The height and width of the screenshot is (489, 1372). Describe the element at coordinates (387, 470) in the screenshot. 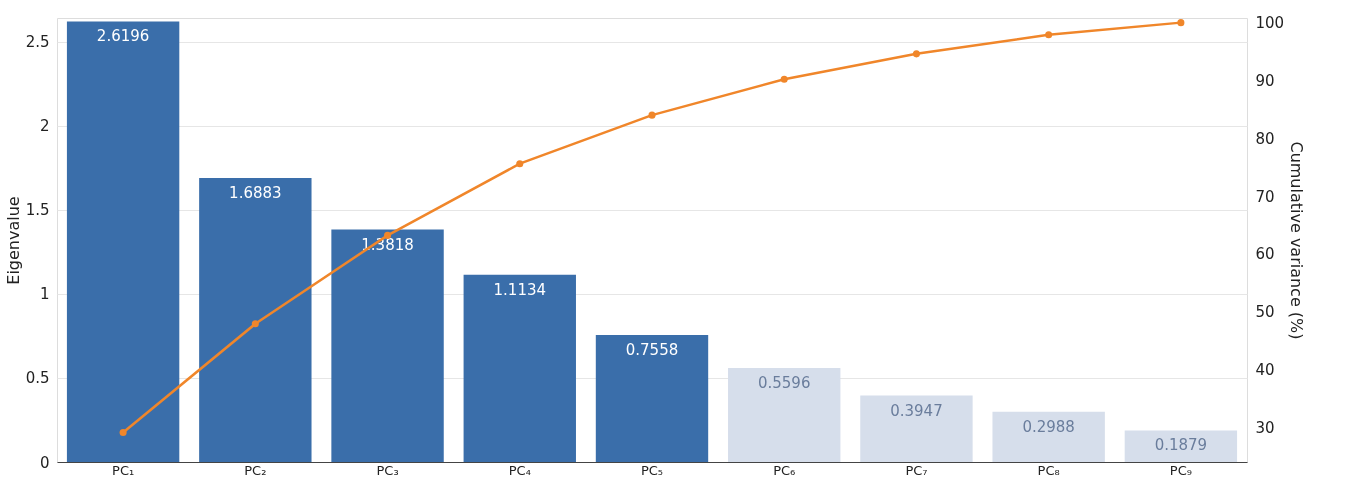

I see `x-tick-label: PC₃` at that location.